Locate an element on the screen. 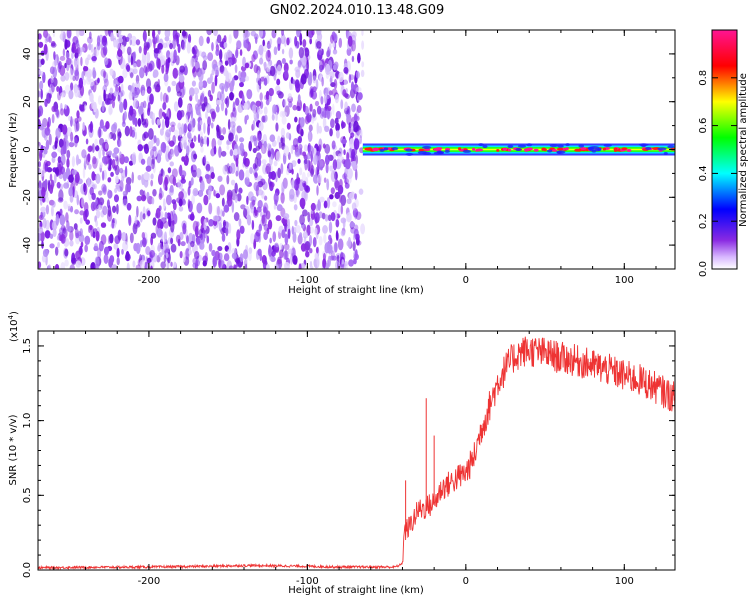 The width and height of the screenshot is (750, 604). snr-y-tick-label: 0.0 is located at coordinates (27, 570).